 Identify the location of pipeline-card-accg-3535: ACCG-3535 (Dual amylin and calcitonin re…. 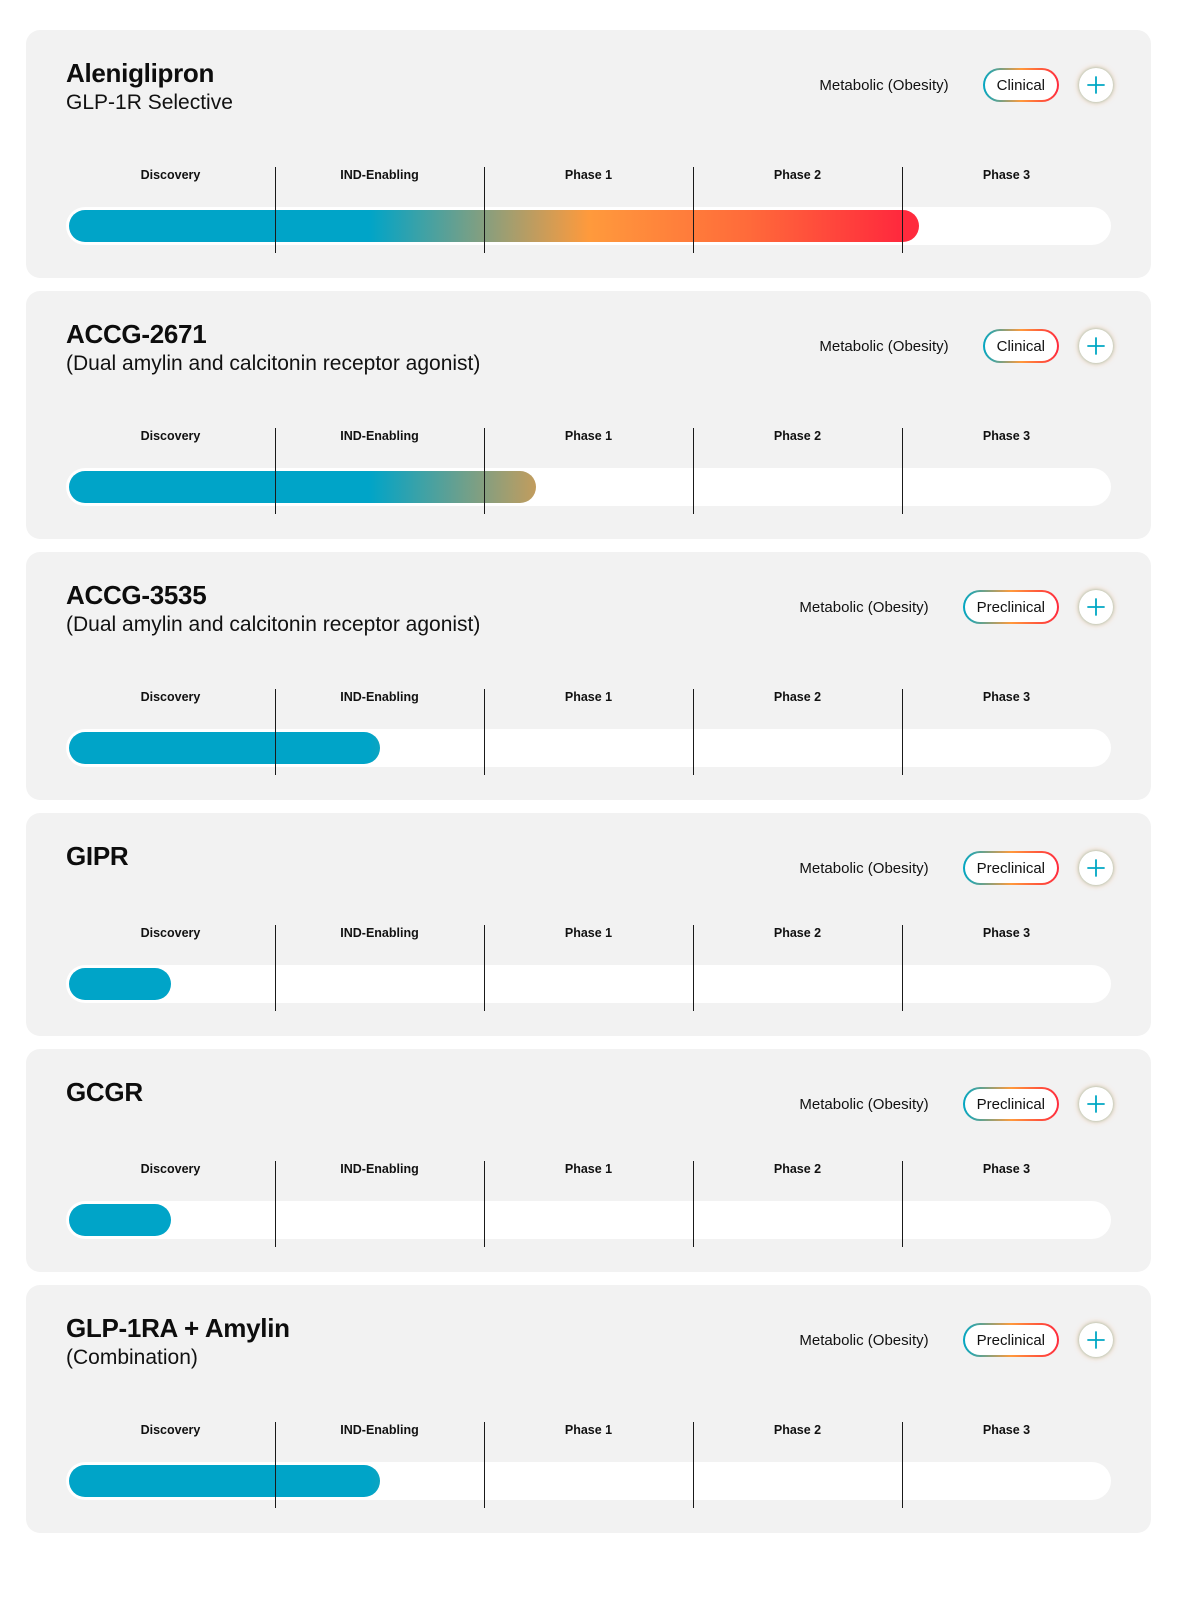
(588, 676).